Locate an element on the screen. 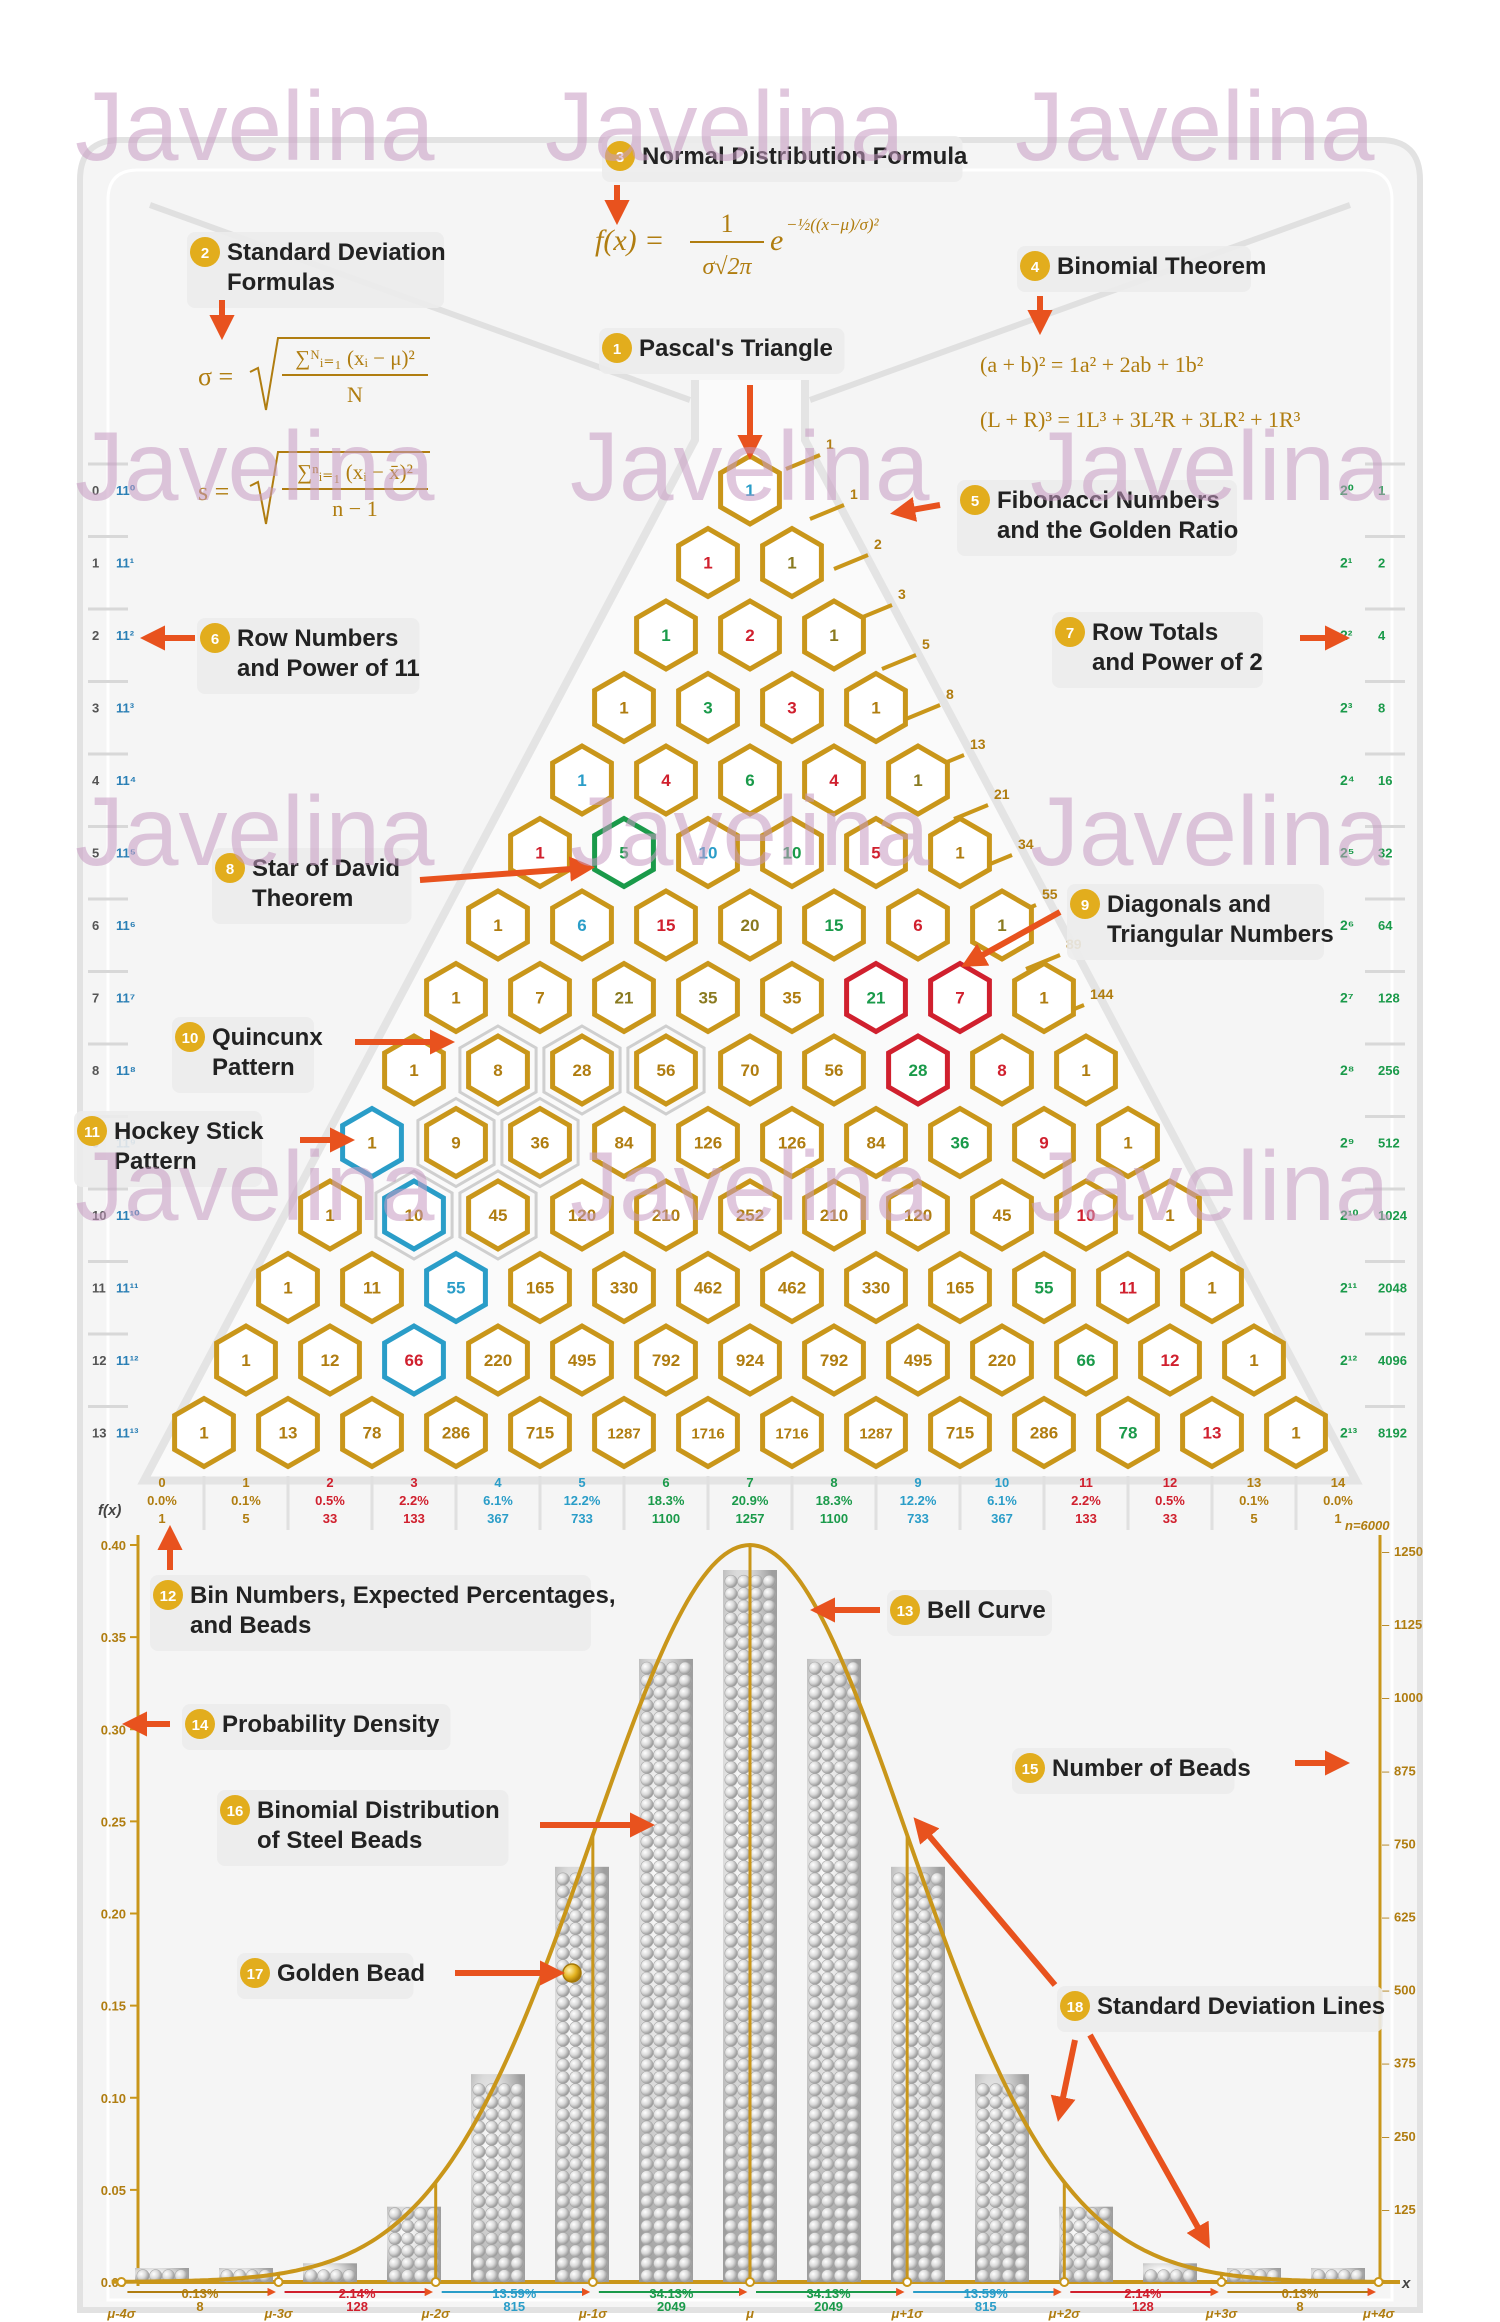 Image resolution: width=1500 pixels, height=2322 pixels. bin-percentage: 18.3% is located at coordinates (666, 1500).